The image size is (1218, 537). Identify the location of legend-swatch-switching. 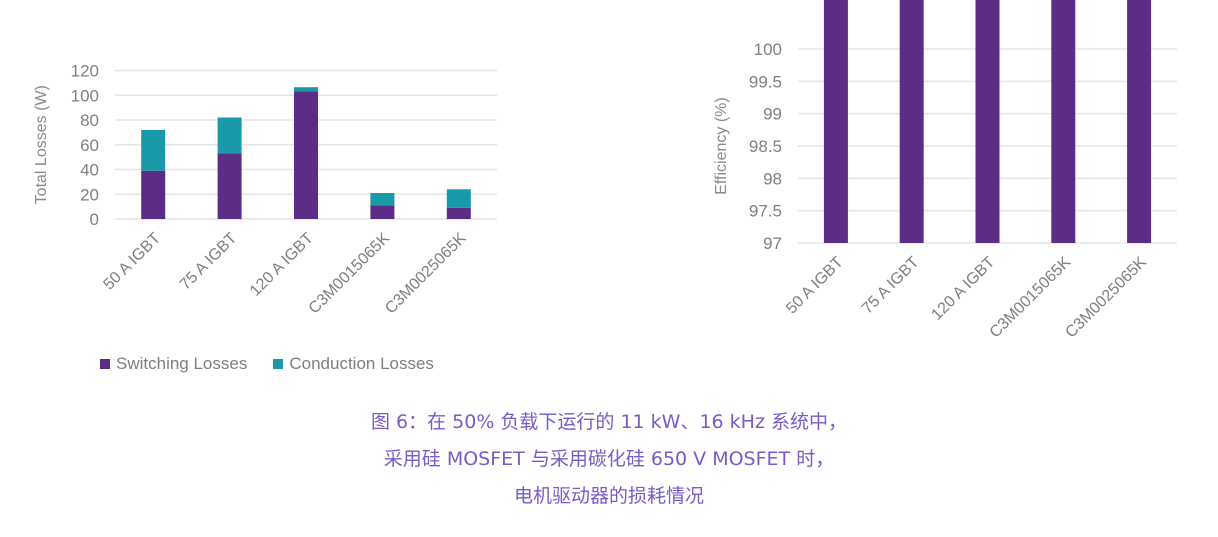
(105, 364).